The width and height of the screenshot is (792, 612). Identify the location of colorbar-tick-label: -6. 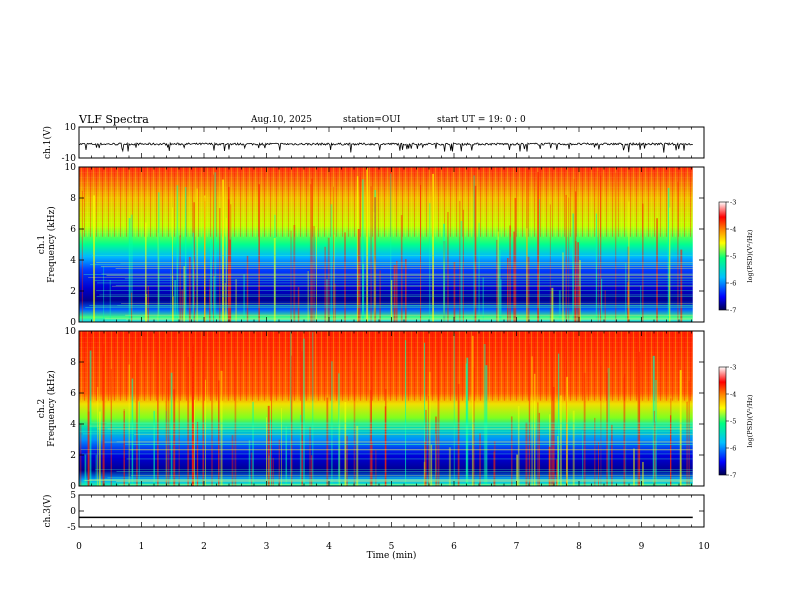
(733, 449).